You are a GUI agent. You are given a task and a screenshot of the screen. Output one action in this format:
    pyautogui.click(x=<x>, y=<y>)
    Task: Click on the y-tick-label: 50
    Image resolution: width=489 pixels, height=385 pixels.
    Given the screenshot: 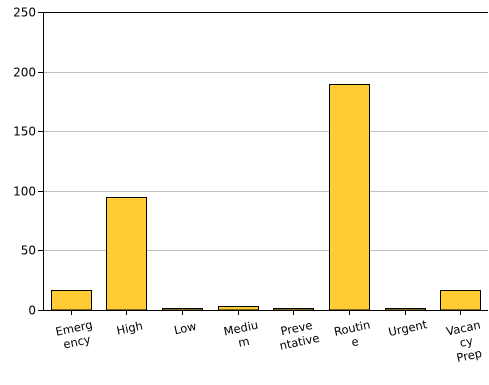 What is the action you would take?
    pyautogui.click(x=28, y=251)
    